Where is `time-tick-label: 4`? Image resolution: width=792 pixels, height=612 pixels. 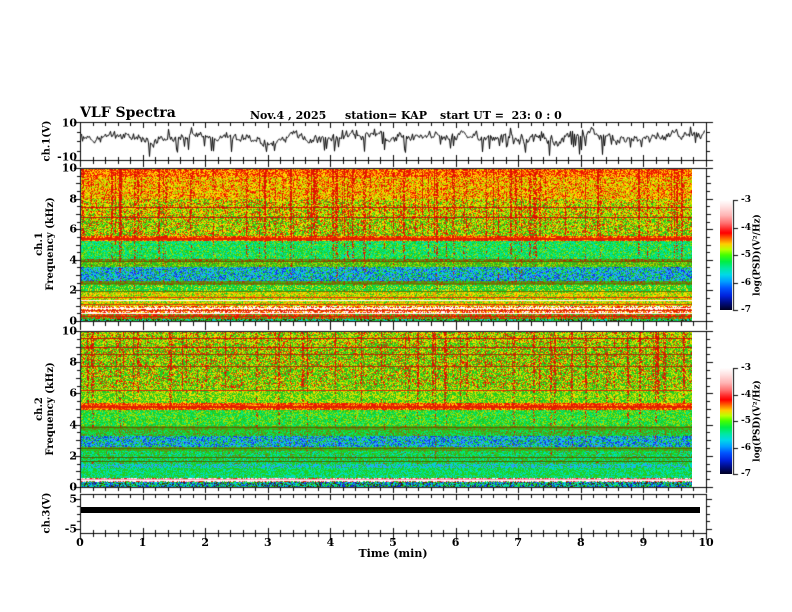 time-tick-label: 4 is located at coordinates (330, 542).